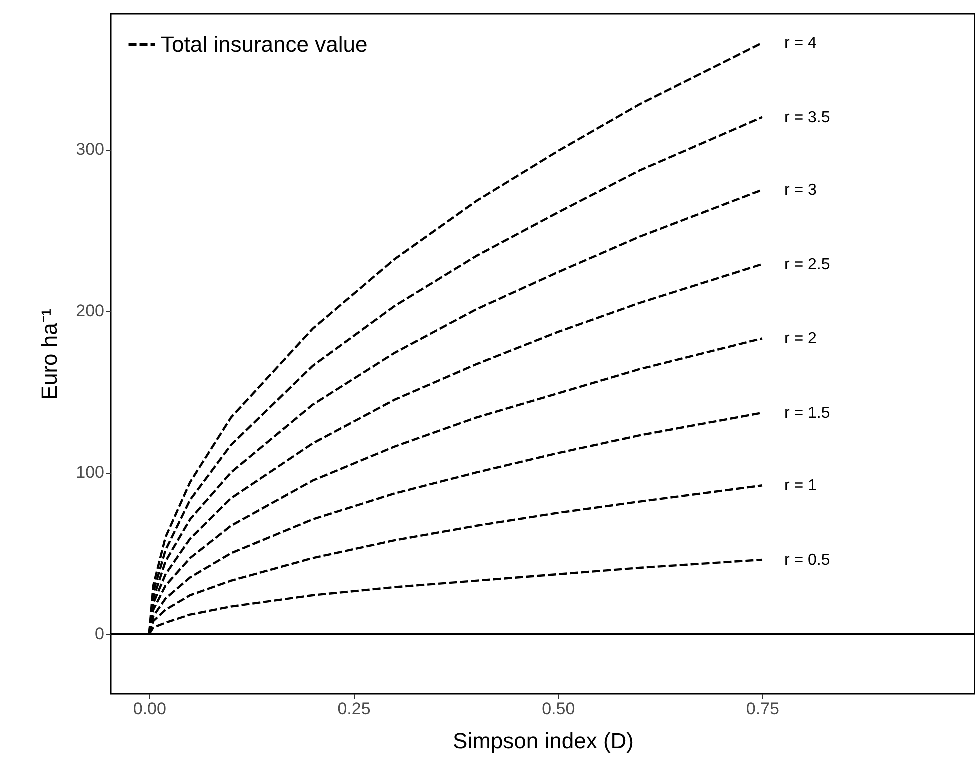  What do you see at coordinates (807, 265) in the screenshot?
I see `annotation: r = 2.5` at bounding box center [807, 265].